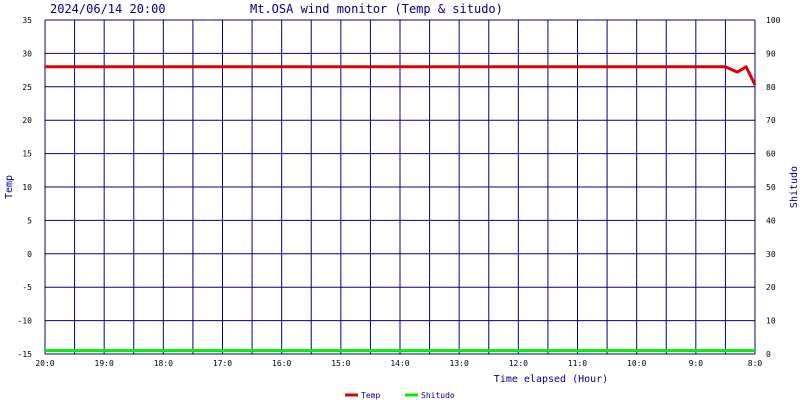 The image size is (800, 400). What do you see at coordinates (771, 53) in the screenshot?
I see `y-right-tick-label: 90` at bounding box center [771, 53].